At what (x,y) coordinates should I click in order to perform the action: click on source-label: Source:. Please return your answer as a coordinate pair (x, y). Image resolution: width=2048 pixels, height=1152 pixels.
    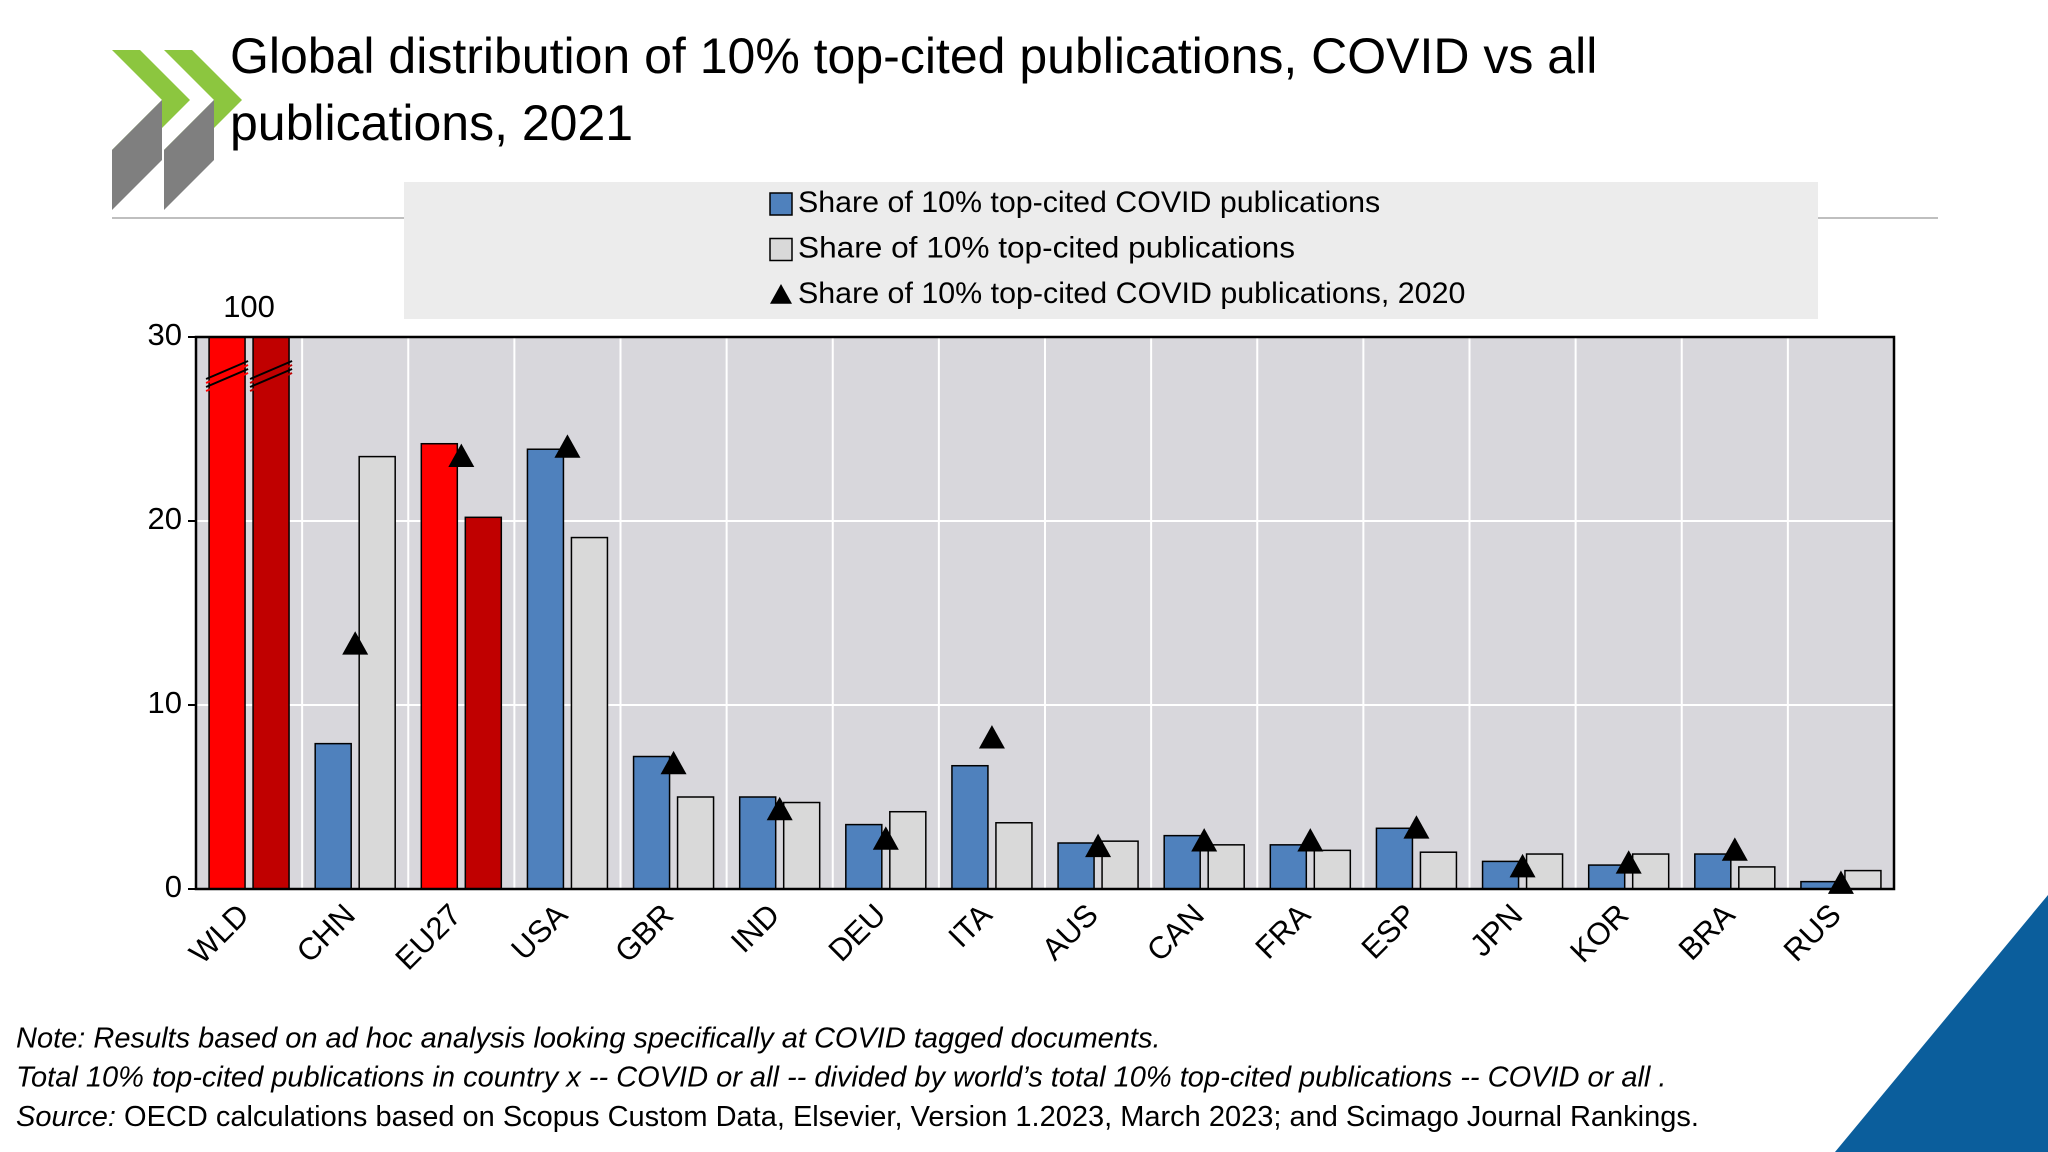
    Looking at the image, I should click on (66, 1117).